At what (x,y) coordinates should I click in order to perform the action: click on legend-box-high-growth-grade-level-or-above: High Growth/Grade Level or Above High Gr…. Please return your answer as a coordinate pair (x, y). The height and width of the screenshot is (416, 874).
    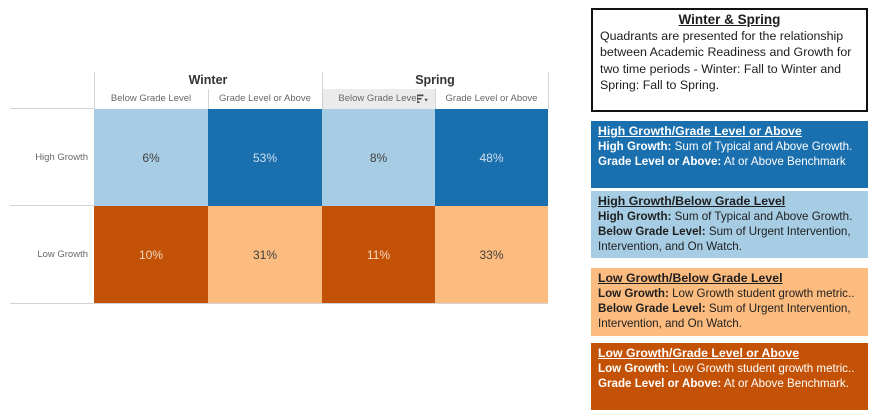
    Looking at the image, I should click on (729, 154).